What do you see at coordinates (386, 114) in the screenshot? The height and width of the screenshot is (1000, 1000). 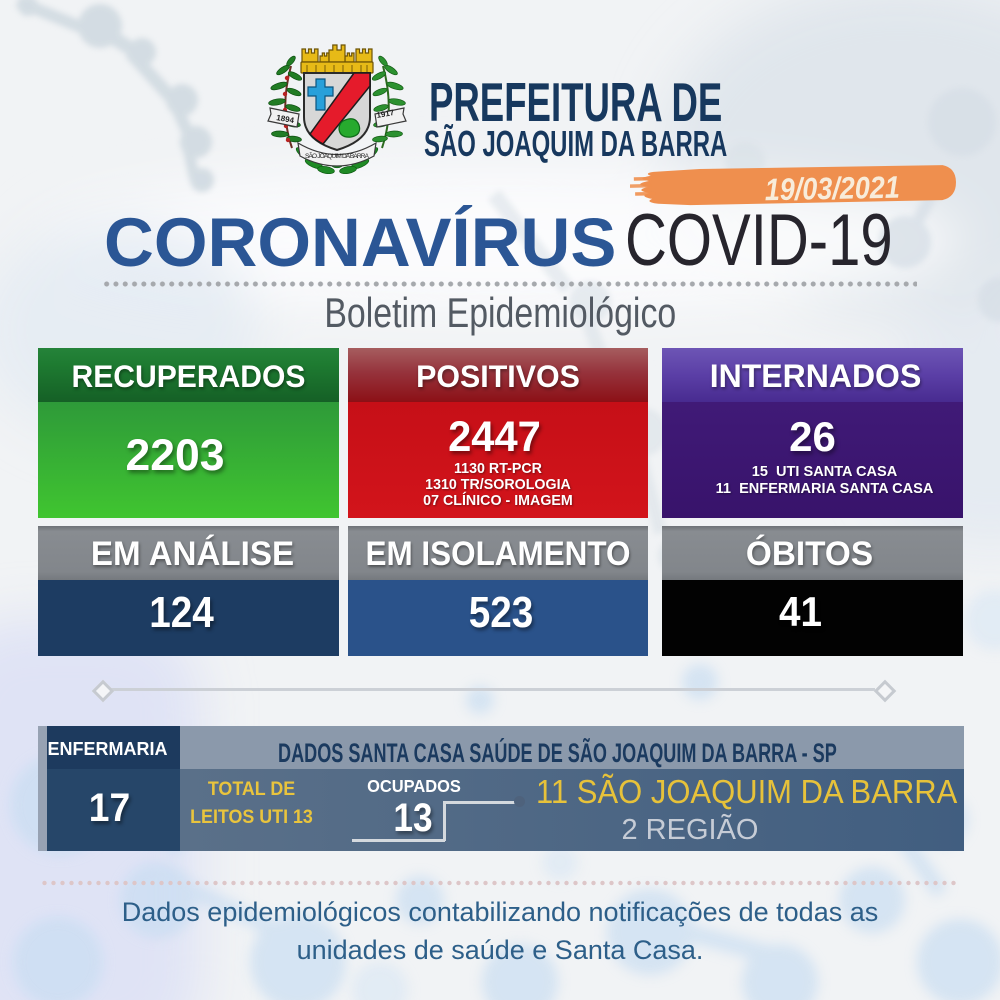 I see `svg-text: 1917` at bounding box center [386, 114].